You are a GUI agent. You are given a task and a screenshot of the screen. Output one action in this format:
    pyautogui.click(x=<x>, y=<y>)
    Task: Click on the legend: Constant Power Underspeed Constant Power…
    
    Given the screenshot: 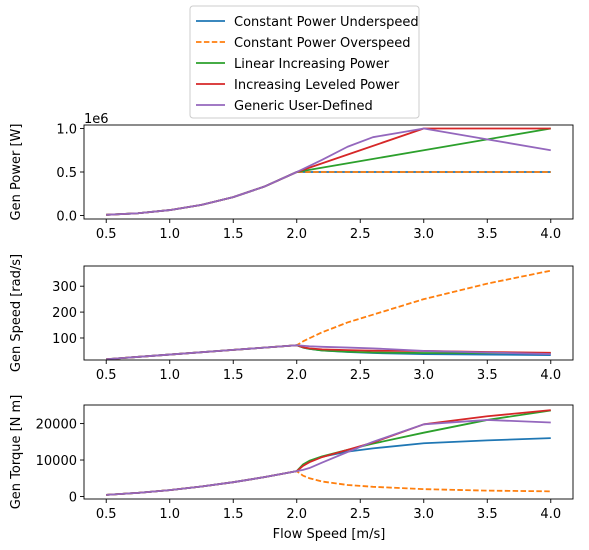 What is the action you would take?
    pyautogui.click(x=304, y=62)
    